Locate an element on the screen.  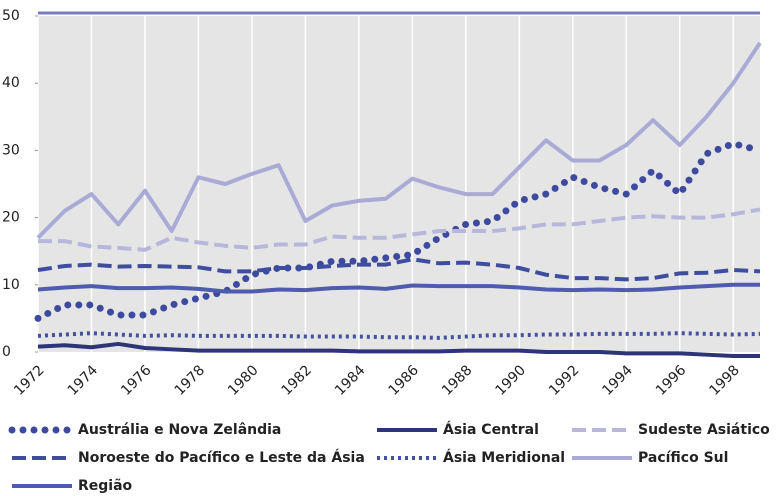
y-tick-label: 40 is located at coordinates (11, 83).